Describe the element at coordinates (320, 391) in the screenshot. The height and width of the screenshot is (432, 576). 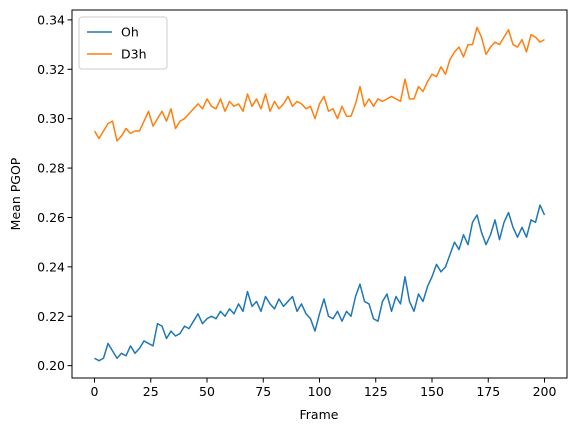
I see `x-tick-label: 100` at that location.